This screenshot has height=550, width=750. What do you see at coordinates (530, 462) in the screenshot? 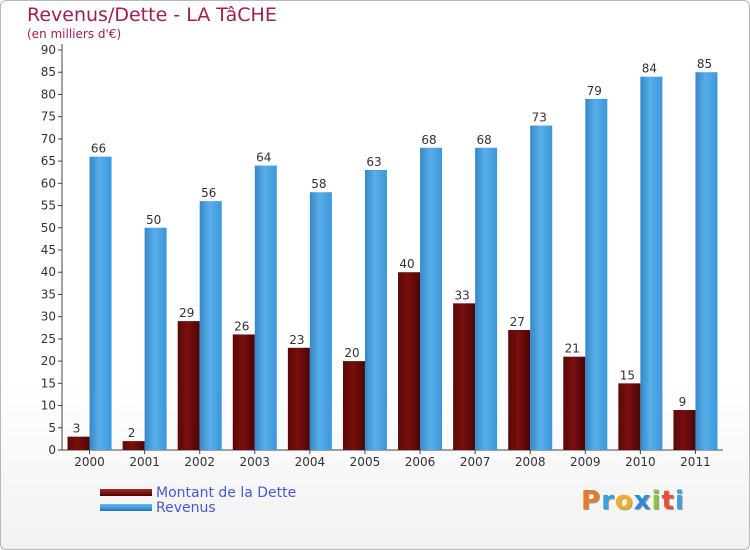
I see `x-tick-label: 2008` at bounding box center [530, 462].